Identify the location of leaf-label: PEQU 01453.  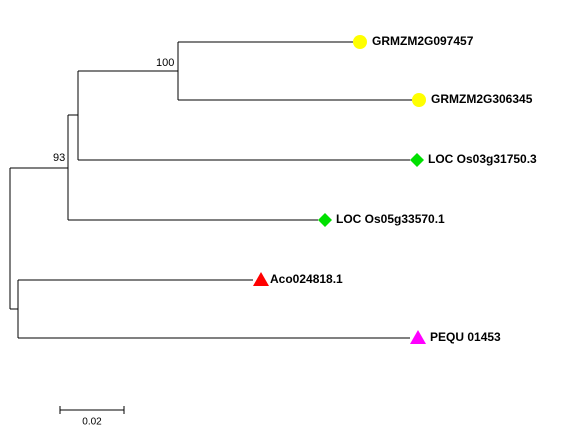
(465, 337).